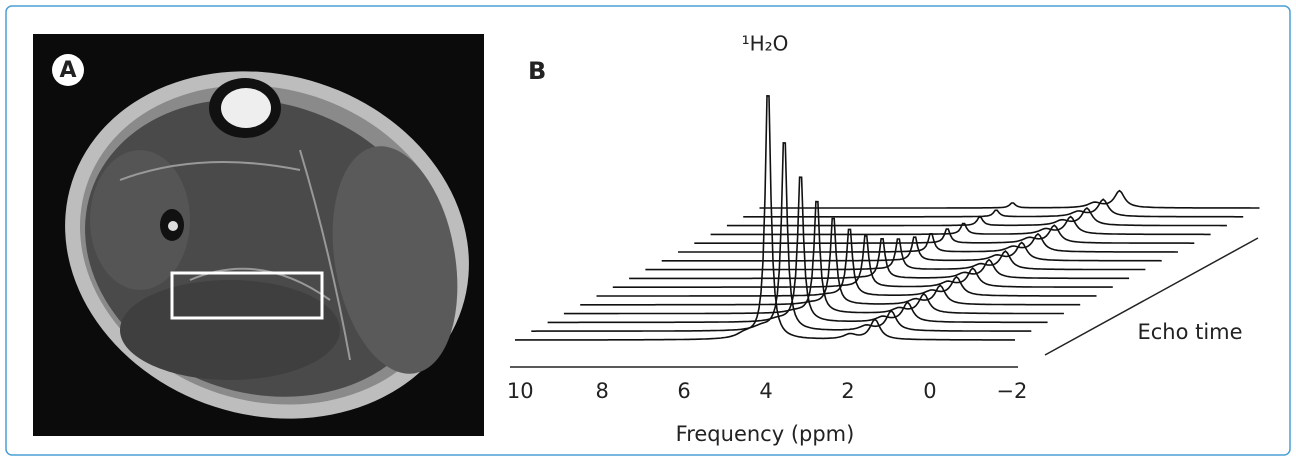 This screenshot has height=461, width=1296. What do you see at coordinates (1011, 391) in the screenshot?
I see `x-tick-label: −2` at bounding box center [1011, 391].